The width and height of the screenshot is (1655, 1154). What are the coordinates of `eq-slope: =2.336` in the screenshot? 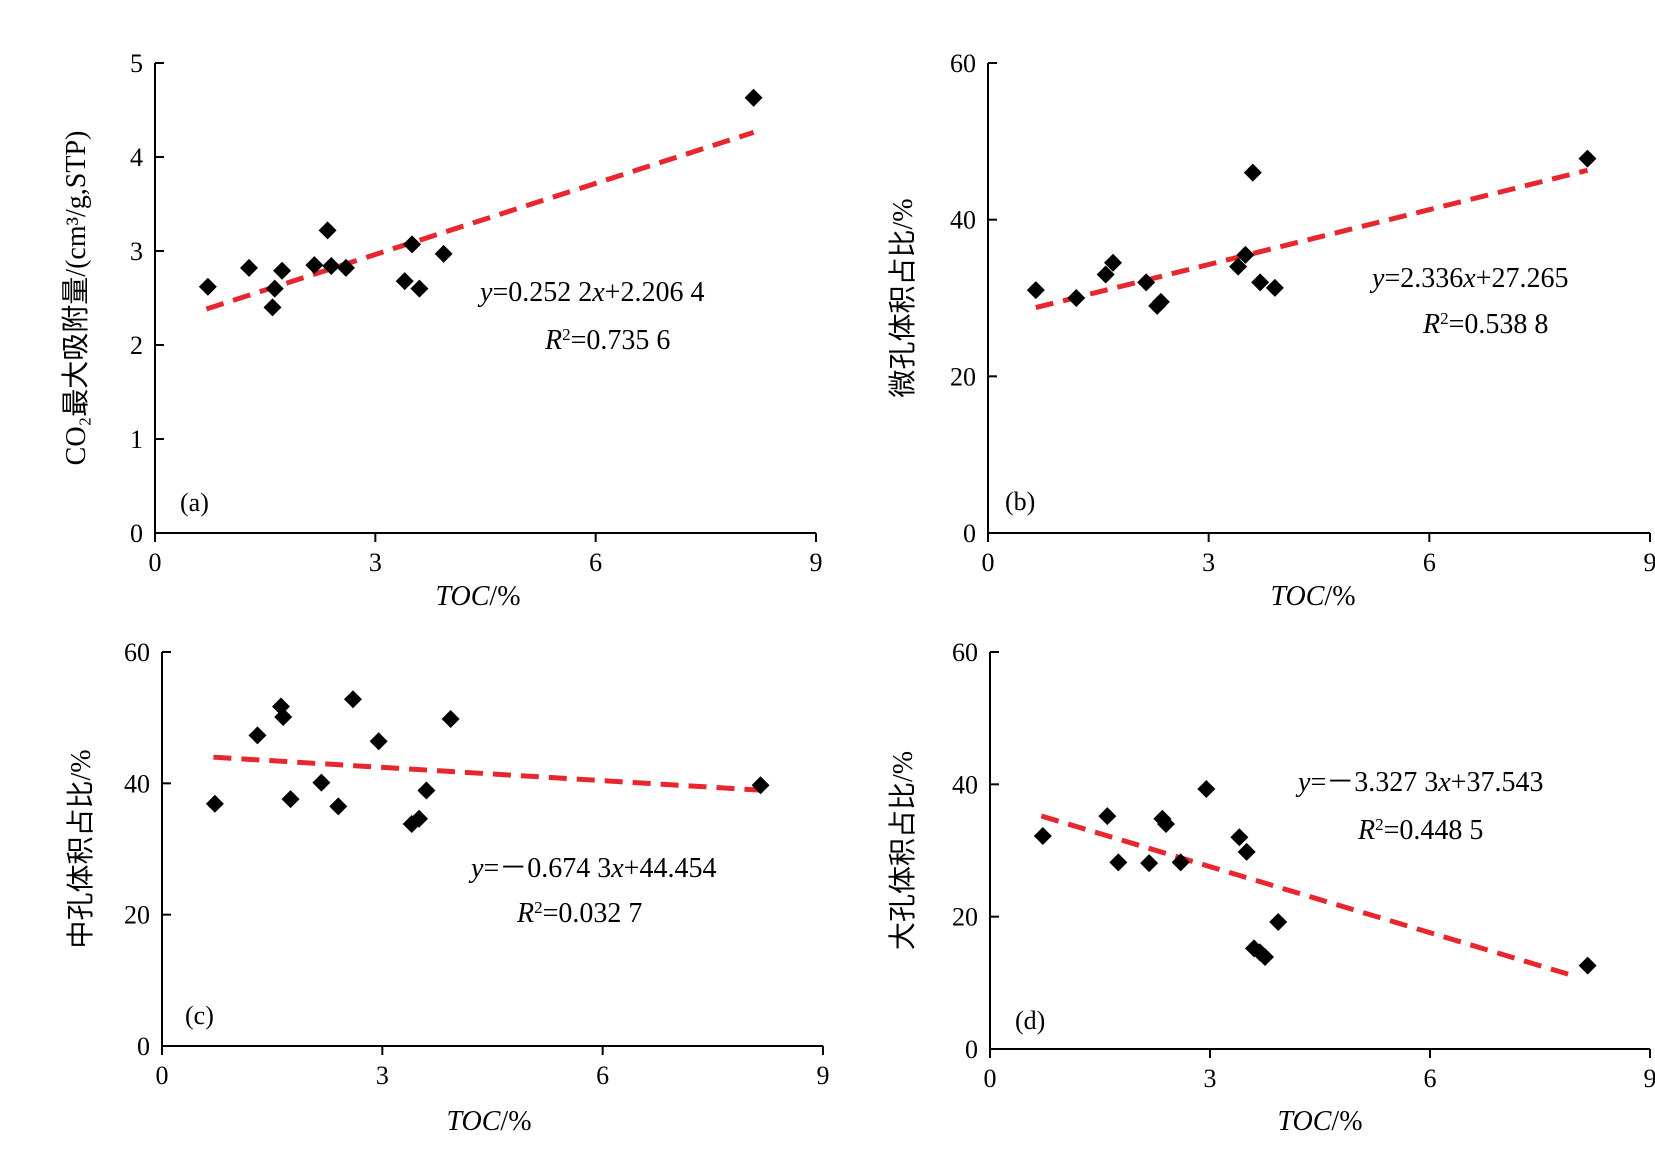 It's located at (1423, 278).